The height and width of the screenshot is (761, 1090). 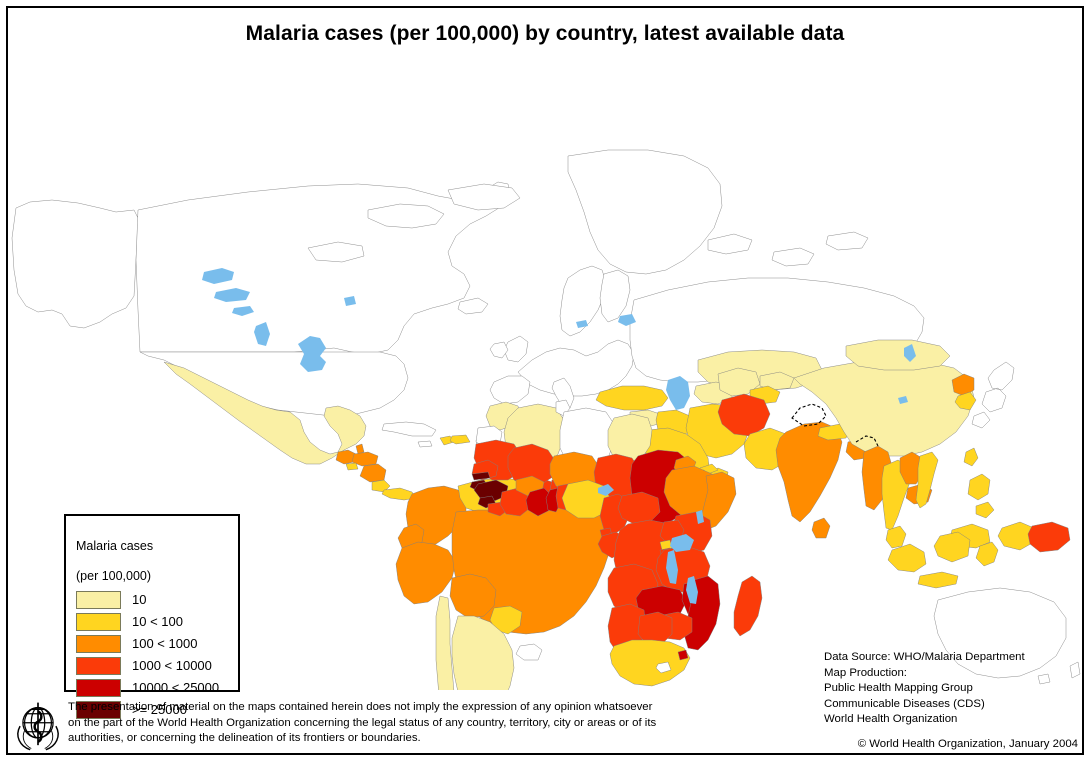 I want to click on country-jamaica, so click(x=425, y=444).